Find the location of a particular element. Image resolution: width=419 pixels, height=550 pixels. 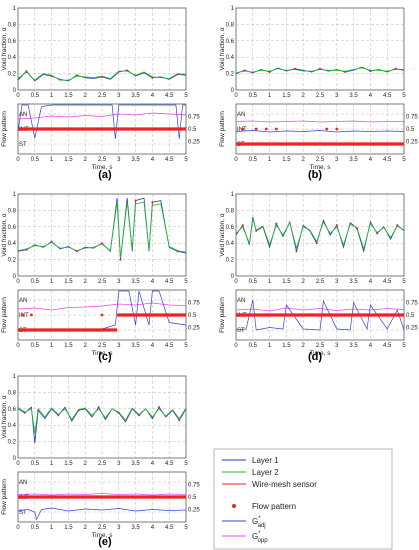

legend-marker is located at coordinates (234, 506).